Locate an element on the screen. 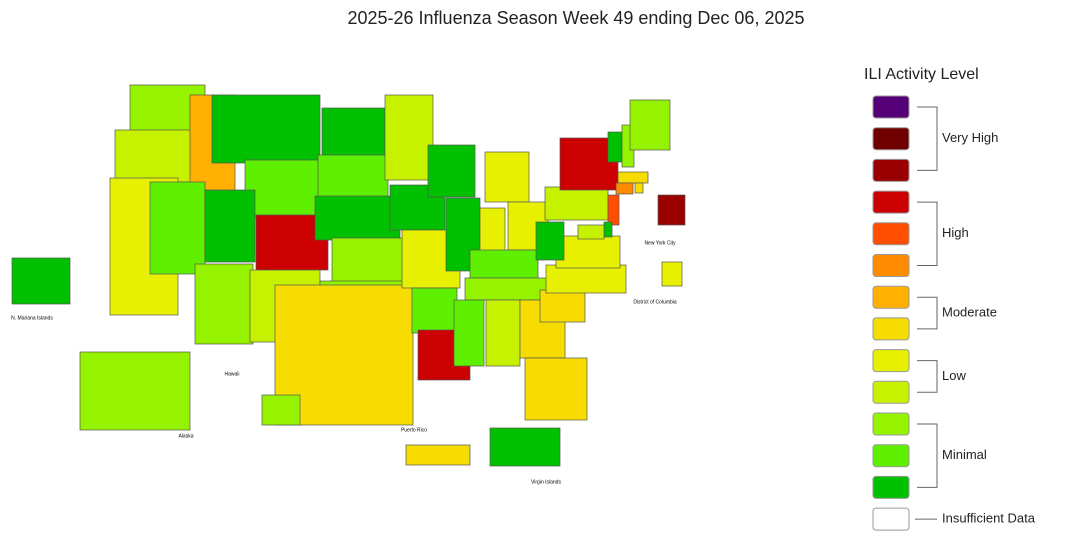 The height and width of the screenshot is (544, 1077). legend-group-label: Moderate is located at coordinates (969, 311).